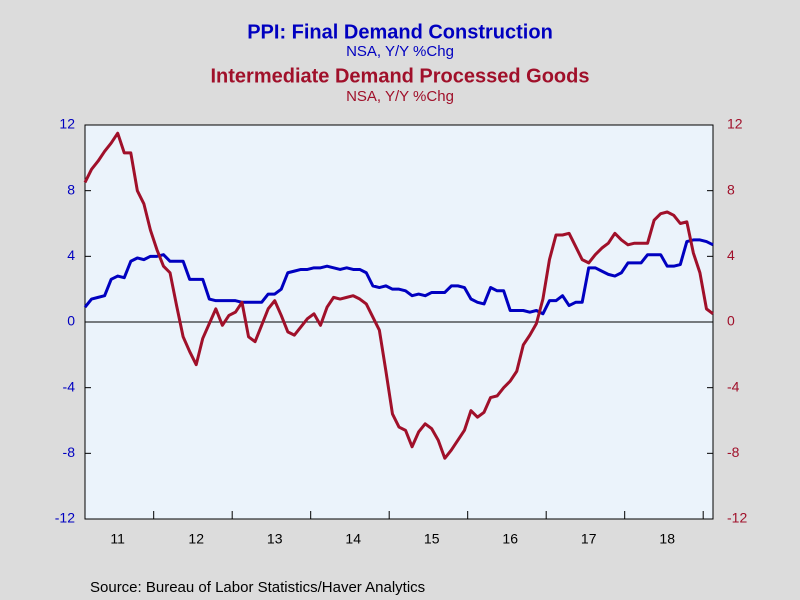 This screenshot has width=800, height=600. What do you see at coordinates (733, 386) in the screenshot?
I see `y2-tick-label: -4` at bounding box center [733, 386].